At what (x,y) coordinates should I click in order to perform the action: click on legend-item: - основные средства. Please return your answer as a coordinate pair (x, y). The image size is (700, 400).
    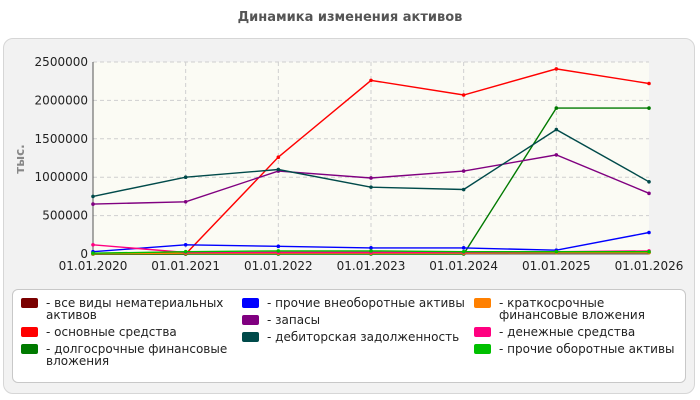
    Looking at the image, I should click on (127, 332).